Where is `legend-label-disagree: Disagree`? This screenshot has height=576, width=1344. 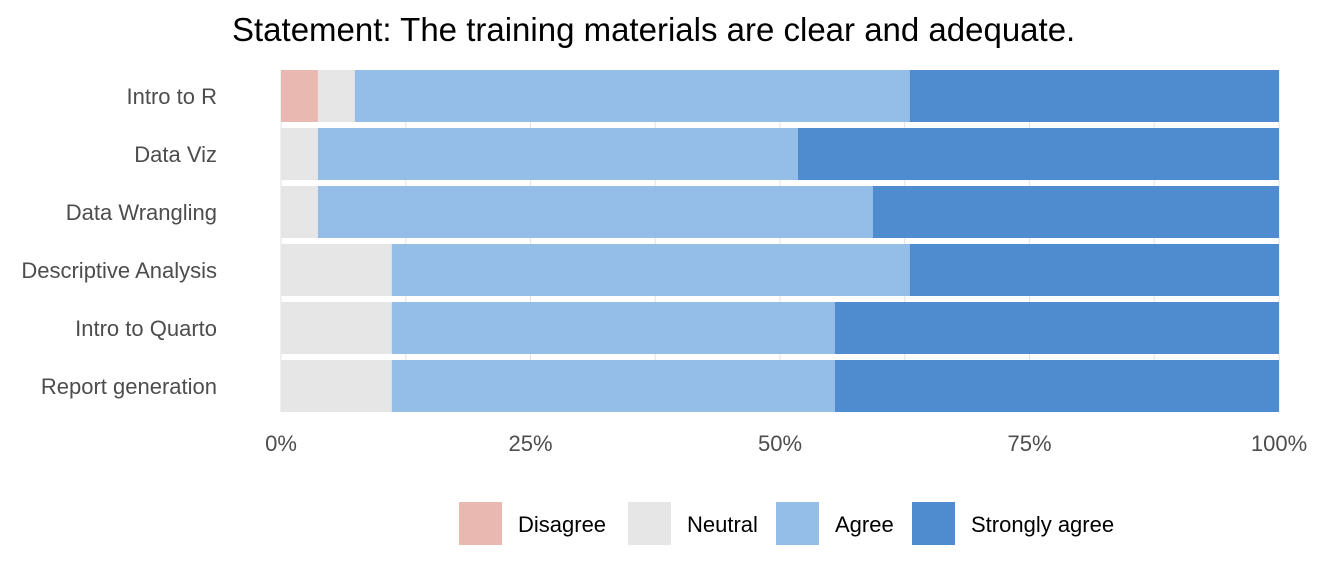
legend-label-disagree: Disagree is located at coordinates (562, 524).